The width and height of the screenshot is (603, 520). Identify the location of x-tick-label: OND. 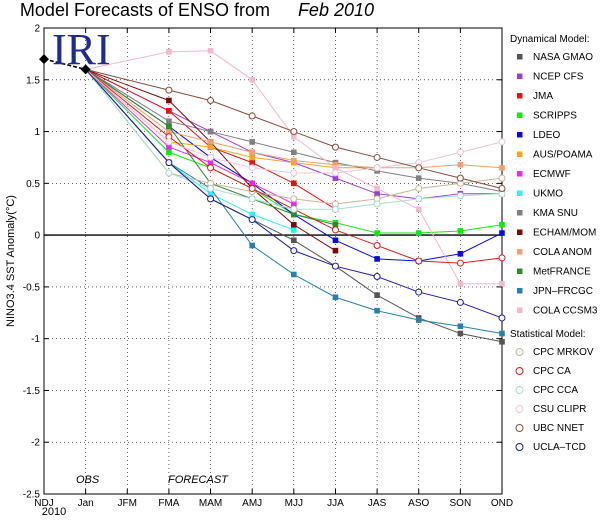
(502, 503).